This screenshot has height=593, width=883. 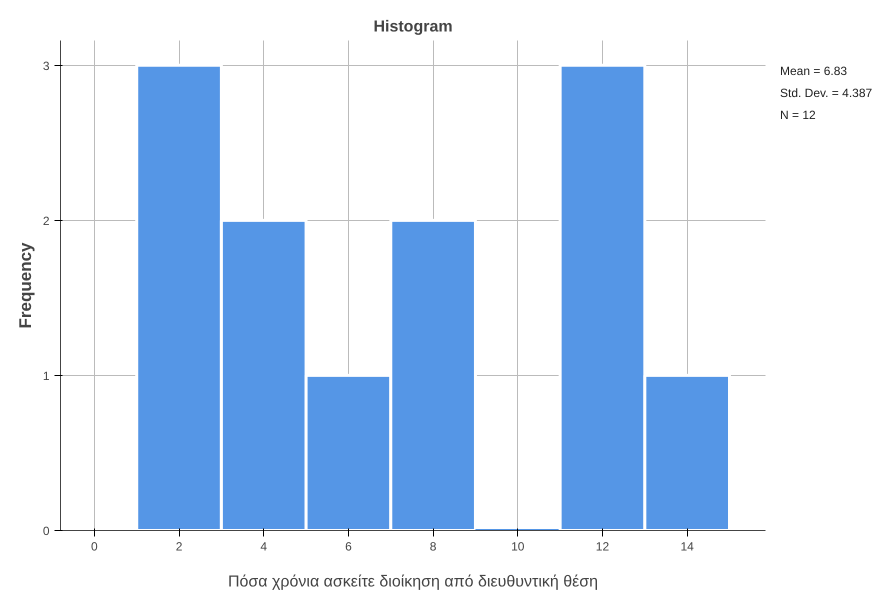 I want to click on text: Std. Dev. = 4.387, so click(x=826, y=93).